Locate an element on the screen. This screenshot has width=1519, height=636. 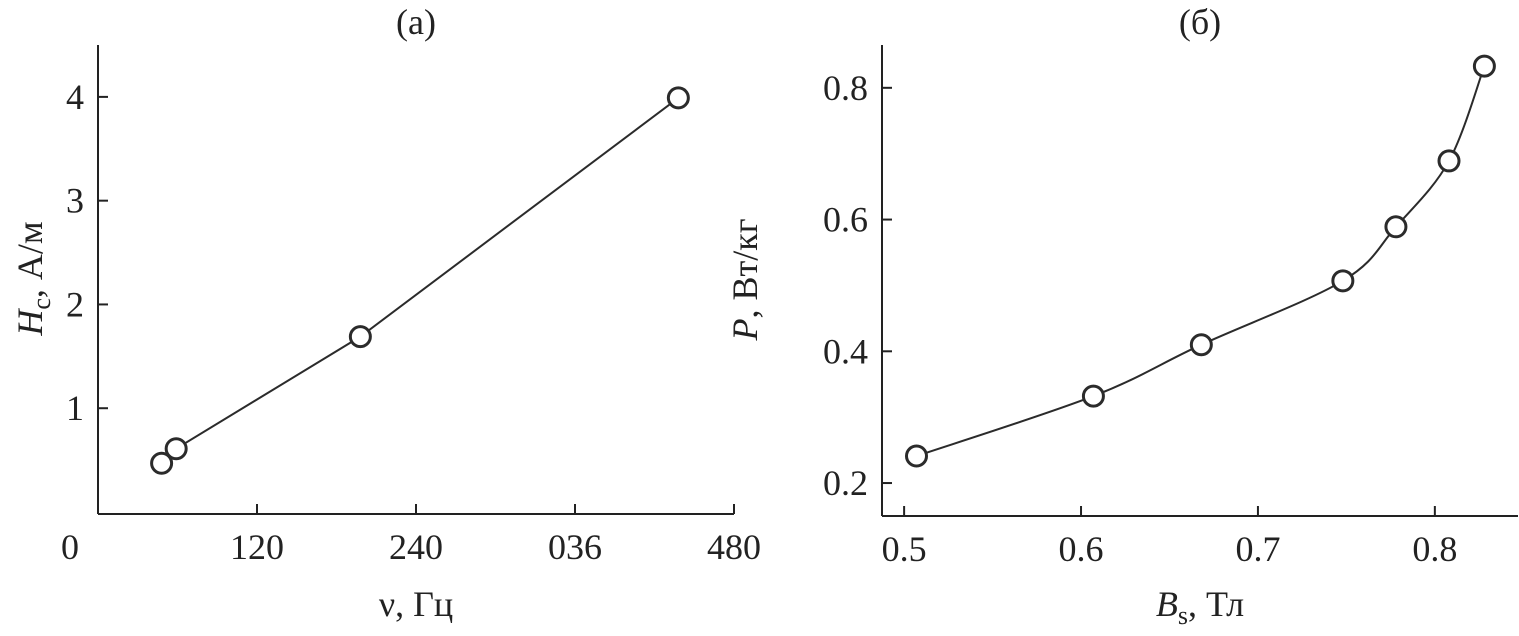
y-tick-label: 0.2 is located at coordinates (845, 483).